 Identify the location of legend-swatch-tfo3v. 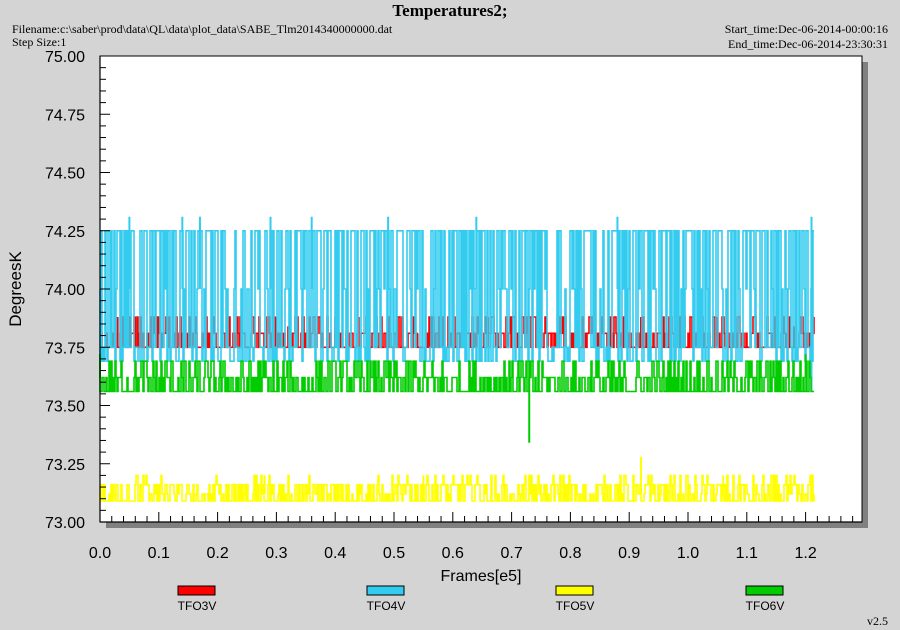
(196, 590).